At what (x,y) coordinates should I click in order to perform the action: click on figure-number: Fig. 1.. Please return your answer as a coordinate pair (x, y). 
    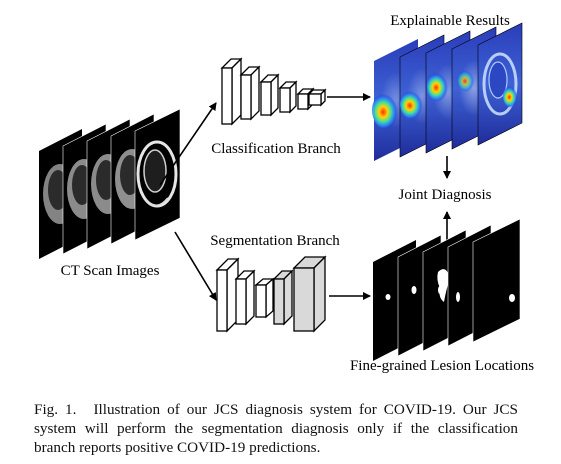
    Looking at the image, I should click on (55, 409).